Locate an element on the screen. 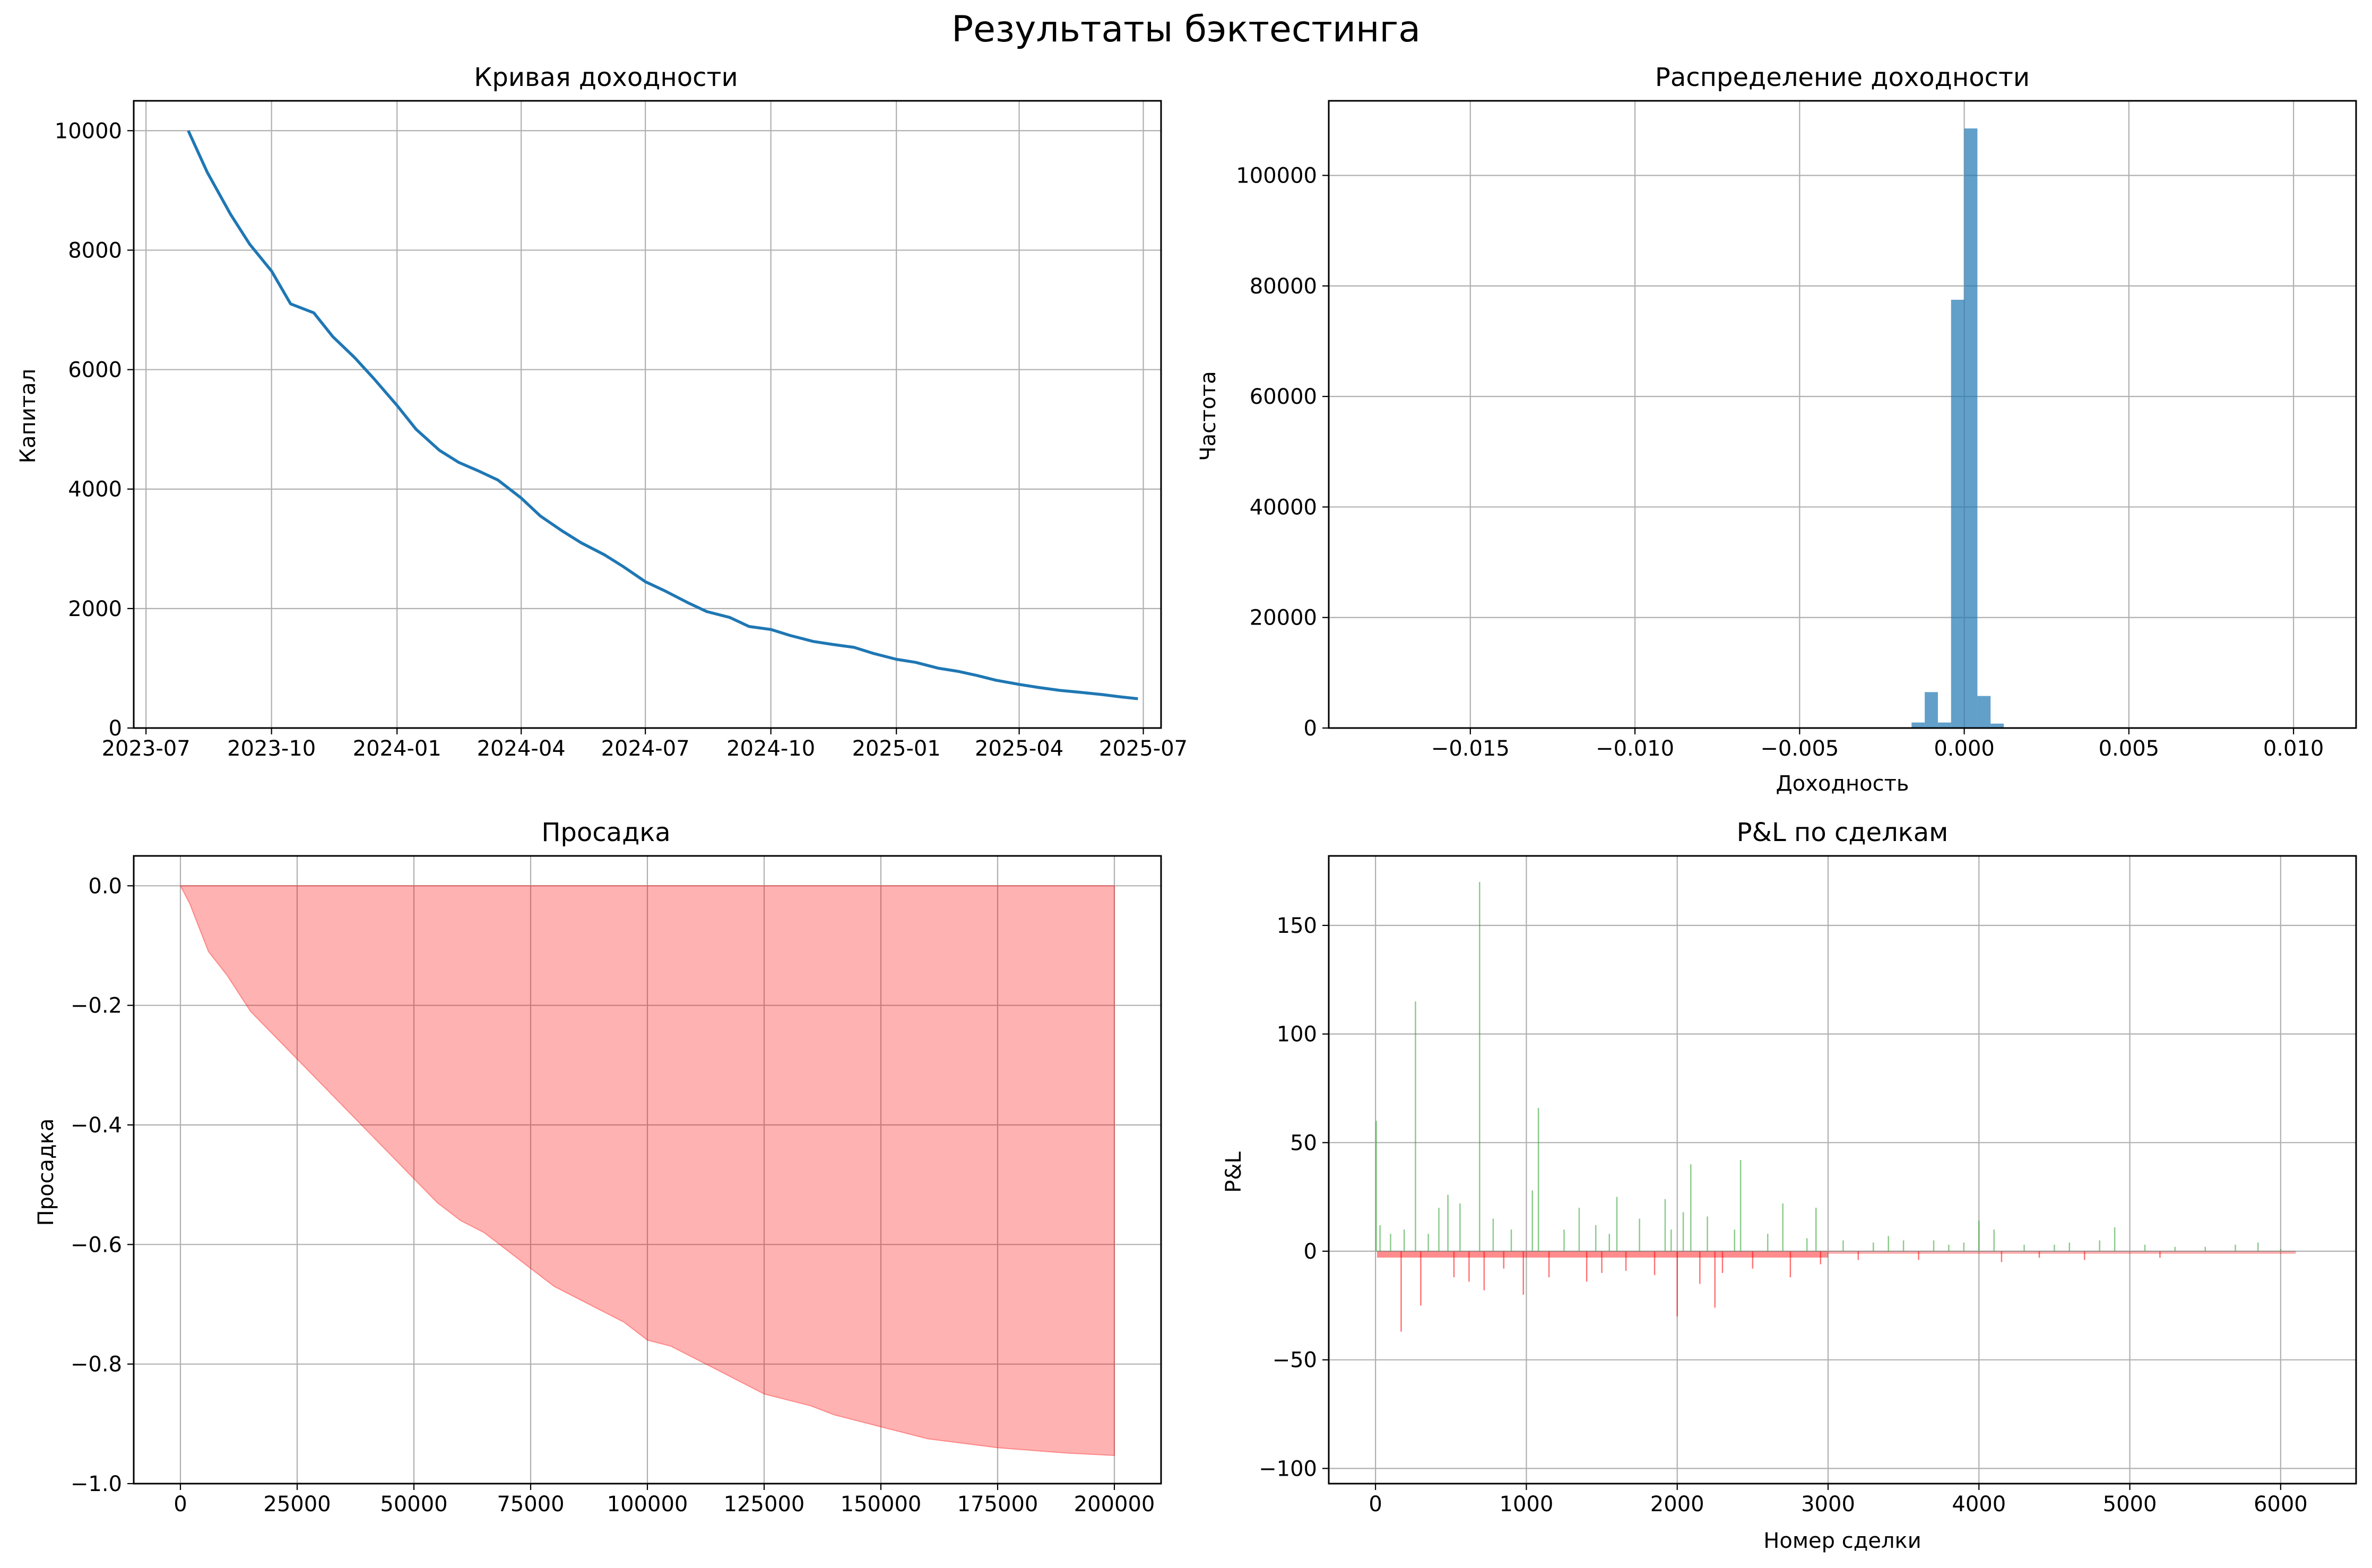 The image size is (2372, 1568). equity-y-tick-label: 0 is located at coordinates (115, 728).